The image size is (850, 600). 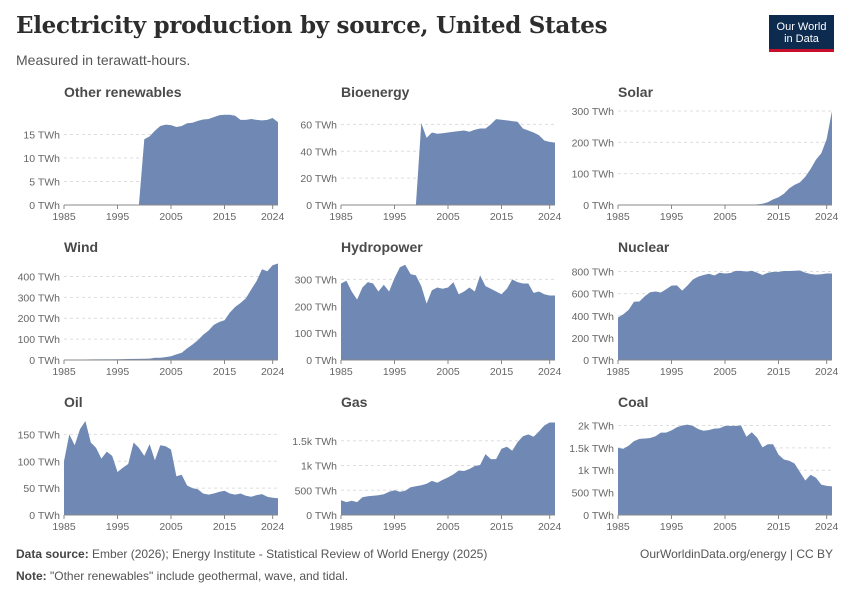 What do you see at coordinates (318, 179) in the screenshot?
I see `y-tick-label: 20 TWh` at bounding box center [318, 179].